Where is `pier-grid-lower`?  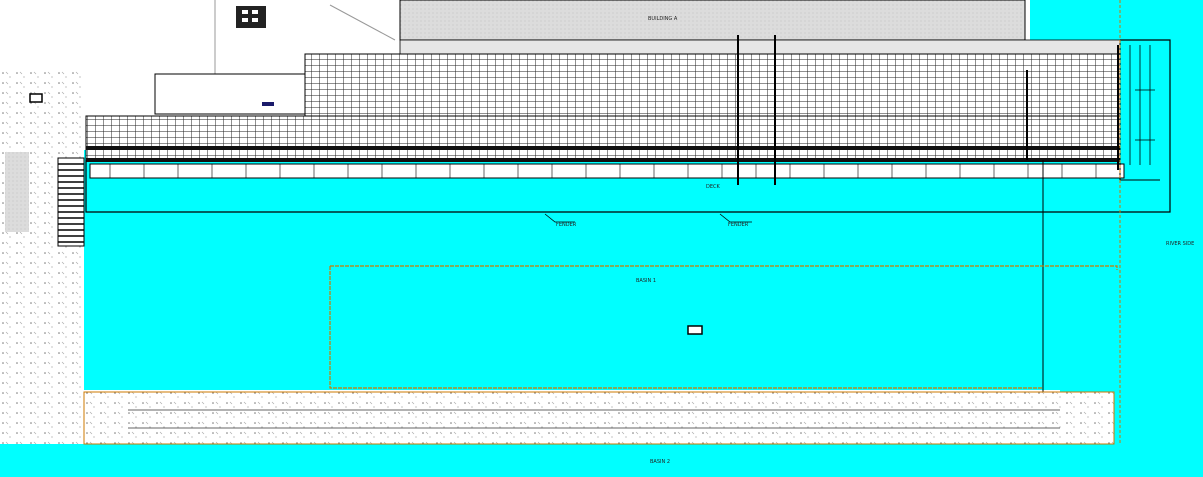 pier-grid-lower is located at coordinates (603, 138).